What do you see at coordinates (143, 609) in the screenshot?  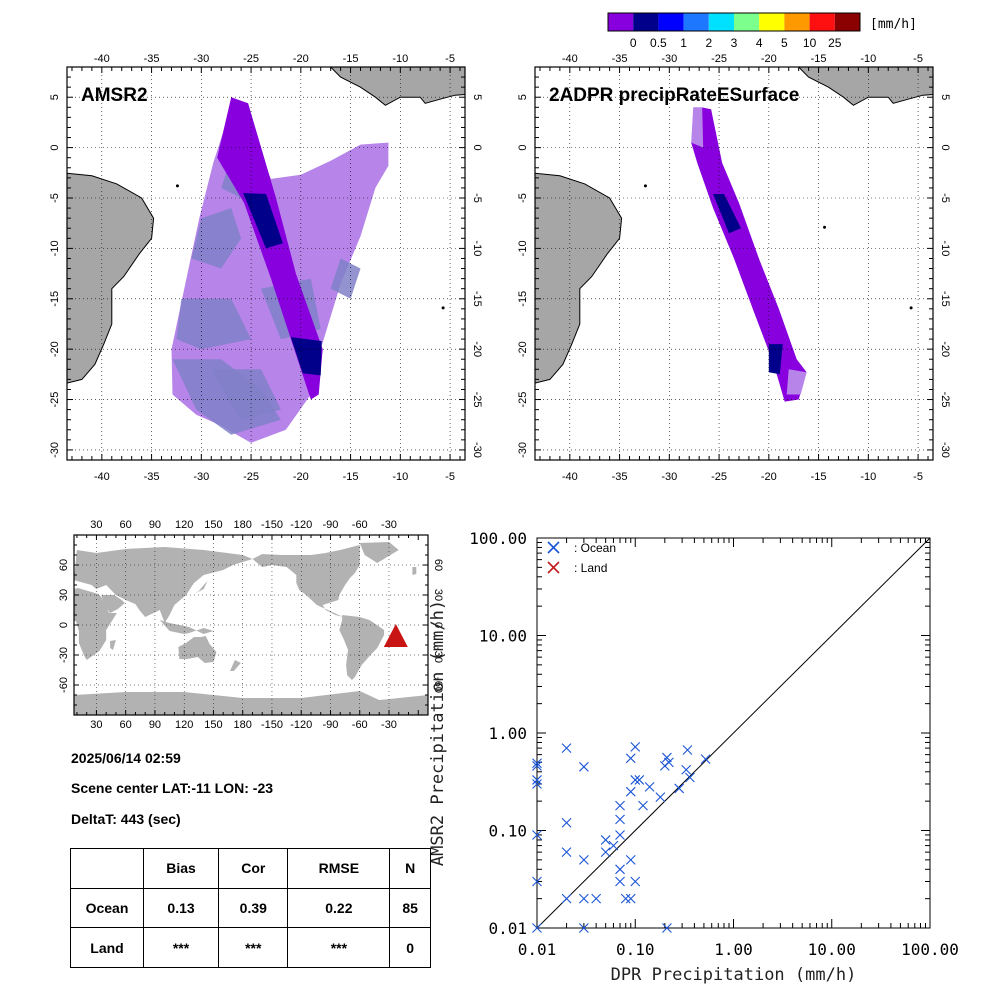 I see `land-india` at bounding box center [143, 609].